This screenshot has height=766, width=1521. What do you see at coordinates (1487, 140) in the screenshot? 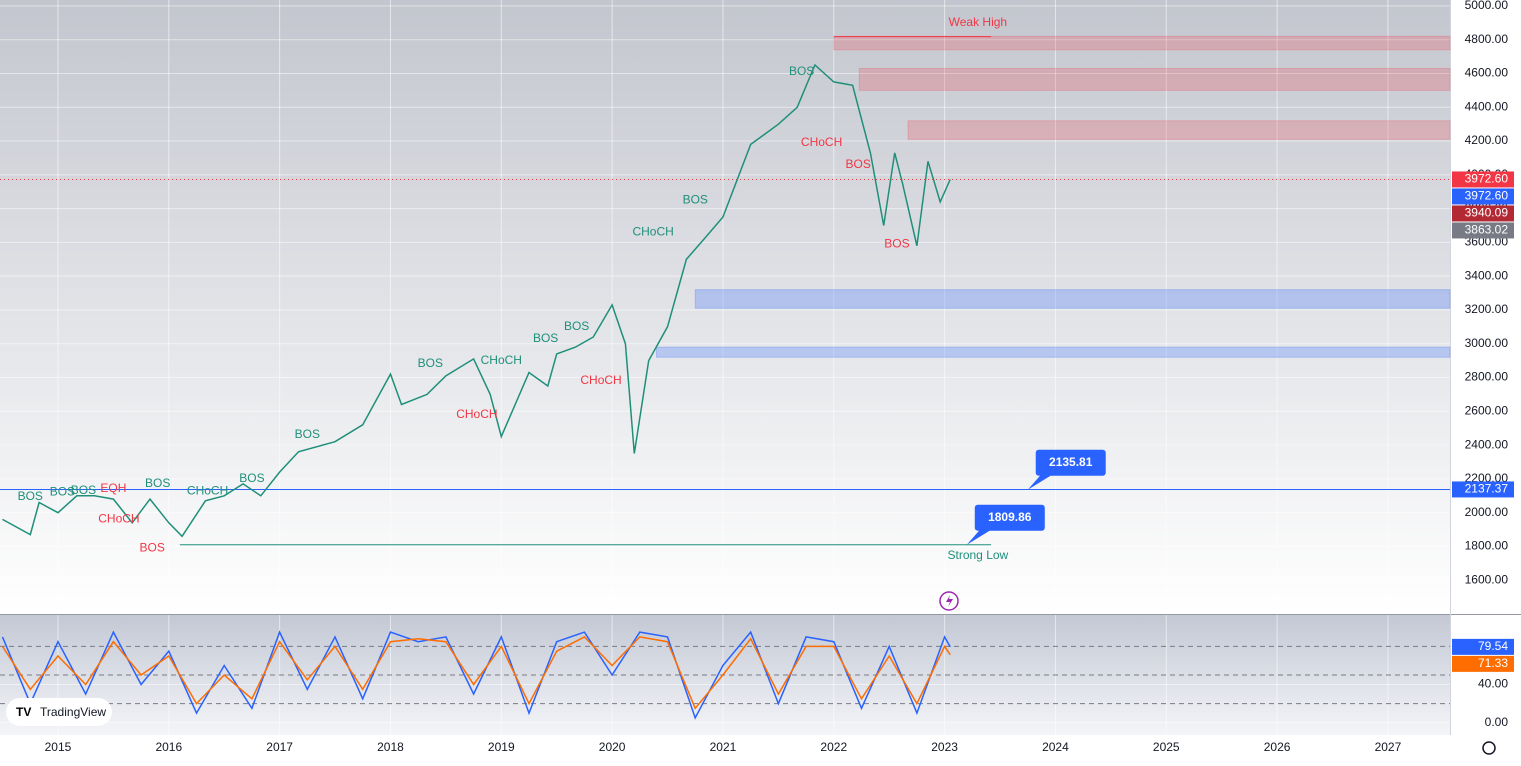
I see `y-tick-label: 4200.00` at bounding box center [1487, 140].